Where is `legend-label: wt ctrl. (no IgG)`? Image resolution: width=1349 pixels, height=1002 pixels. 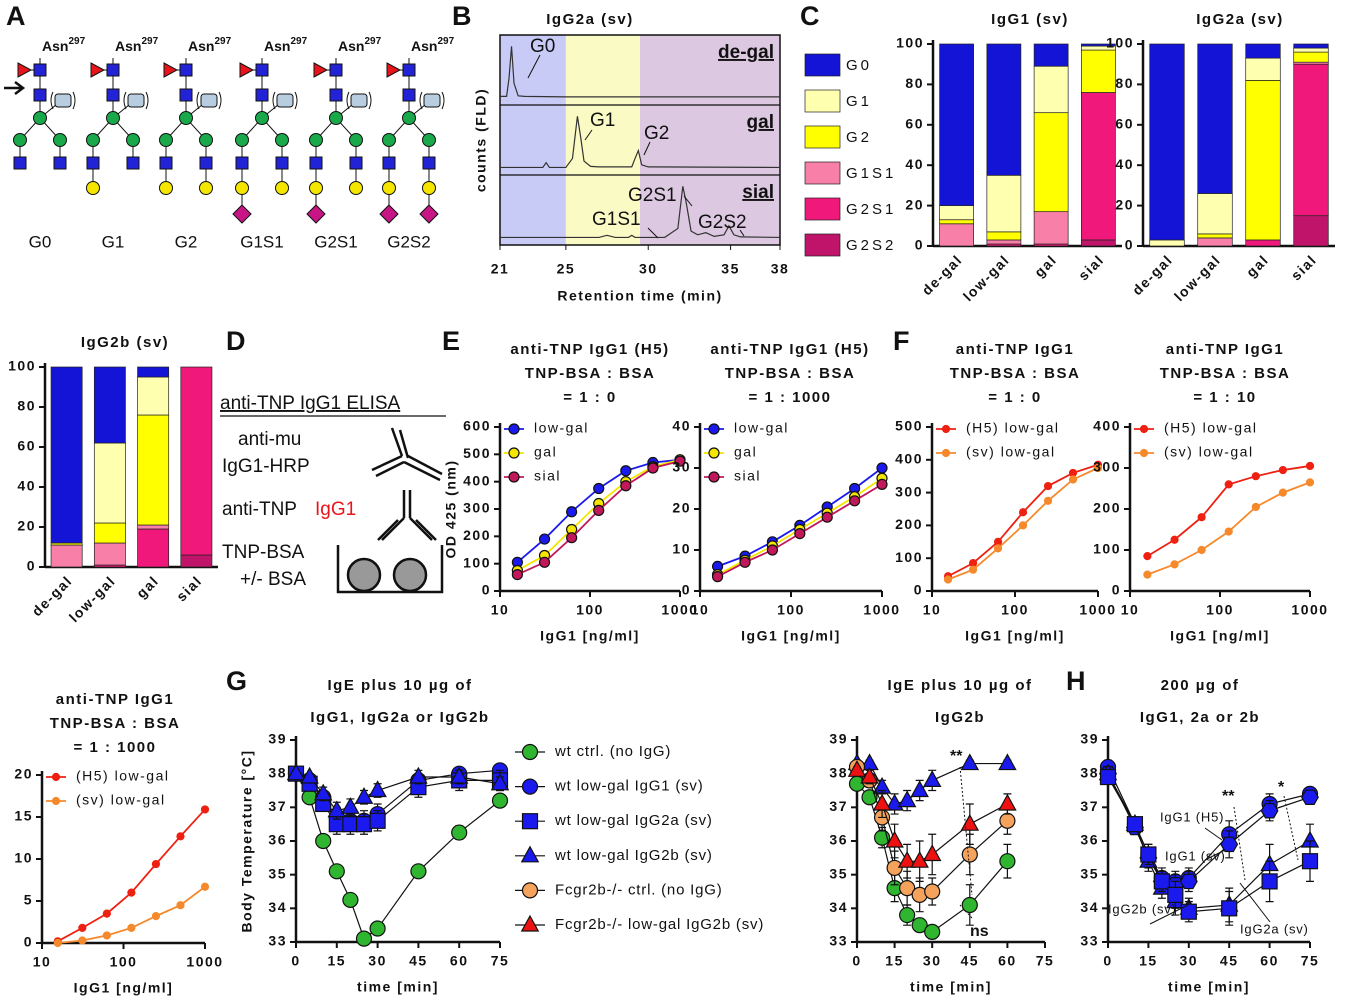 legend-label: wt ctrl. (no IgG) is located at coordinates (612, 751).